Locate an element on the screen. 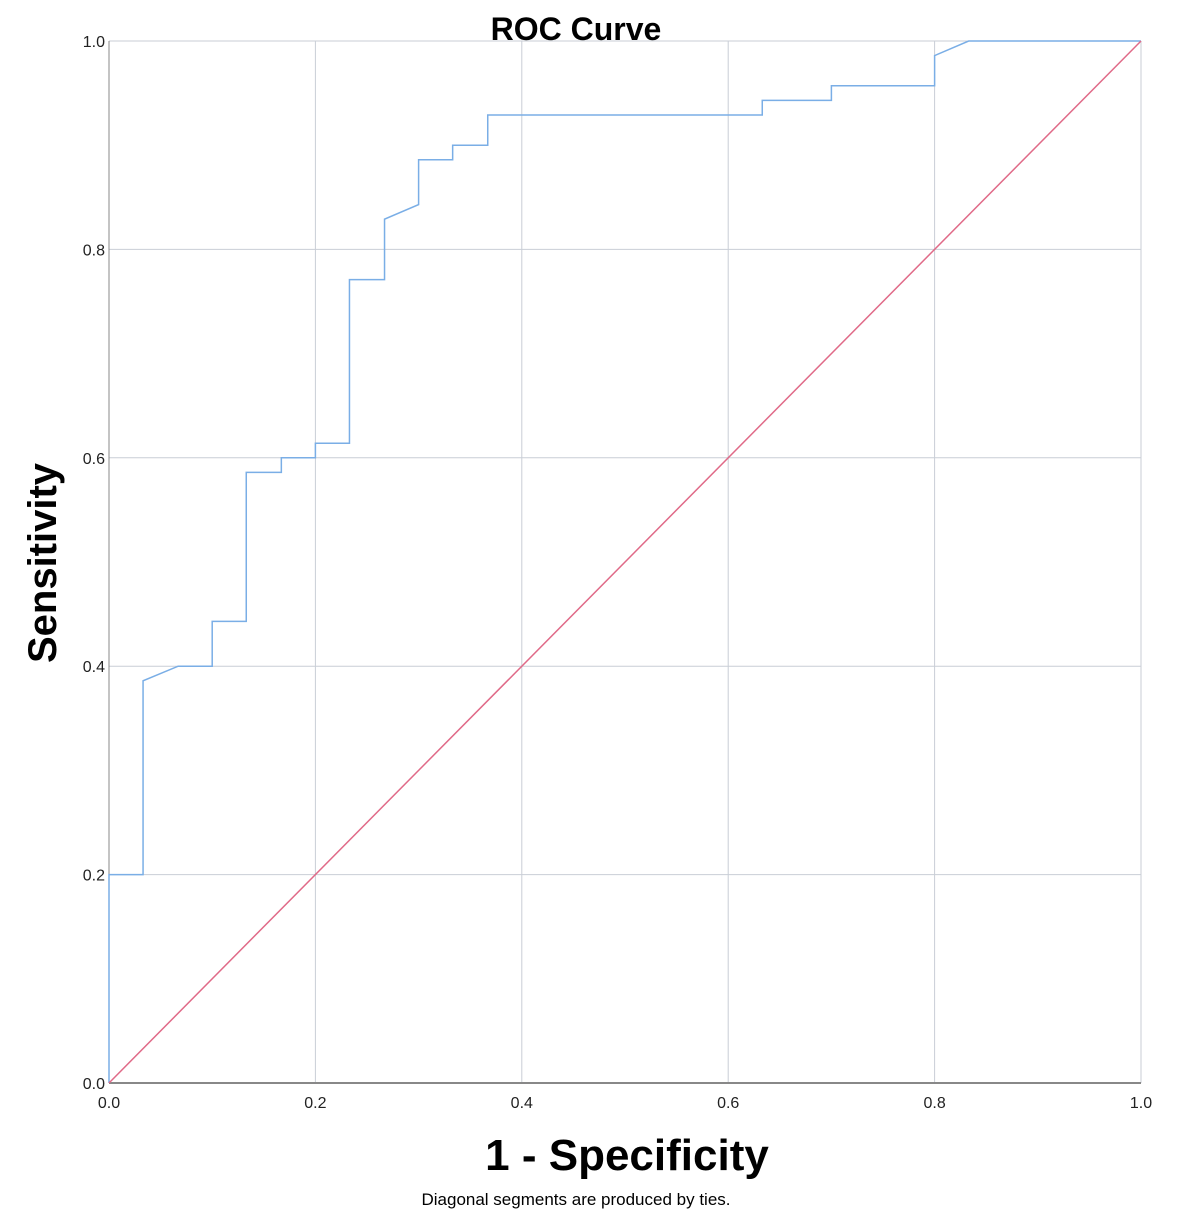 The width and height of the screenshot is (1190, 1228). x-axis-label: 1 - Specificity is located at coordinates (627, 1155).